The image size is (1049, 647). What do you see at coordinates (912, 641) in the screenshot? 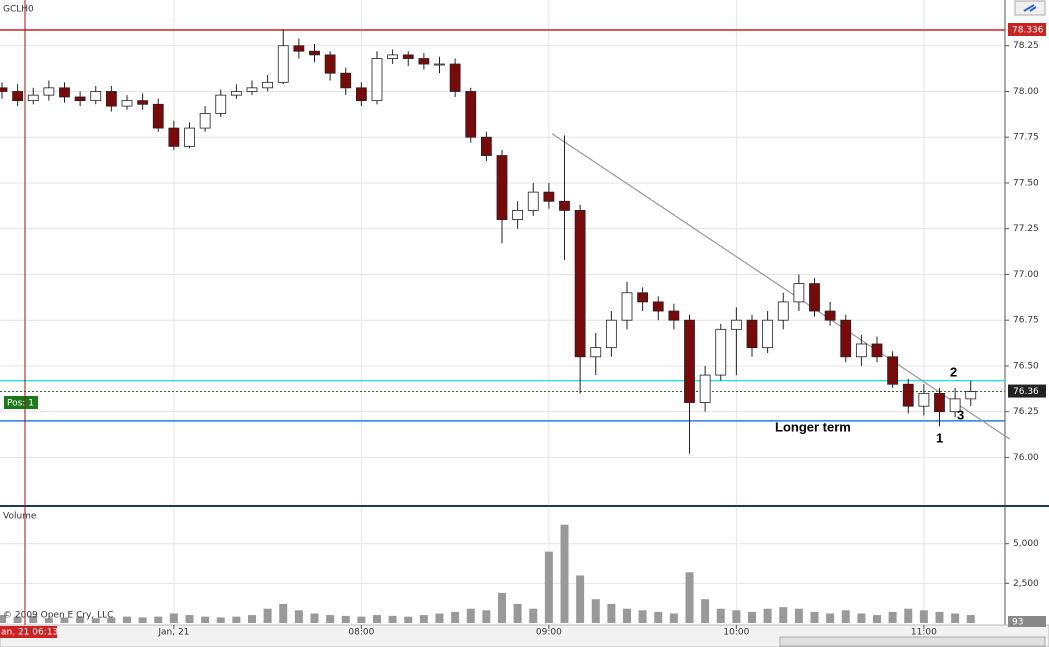
I see `scrollbar` at bounding box center [912, 641].